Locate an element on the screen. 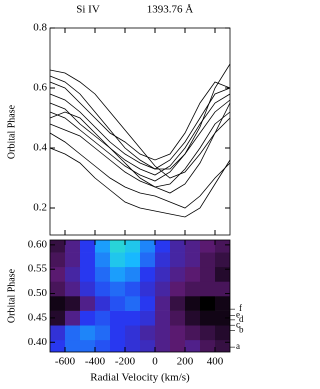 The width and height of the screenshot is (320, 389). y-tick-label: 0.40 is located at coordinates (38, 342).